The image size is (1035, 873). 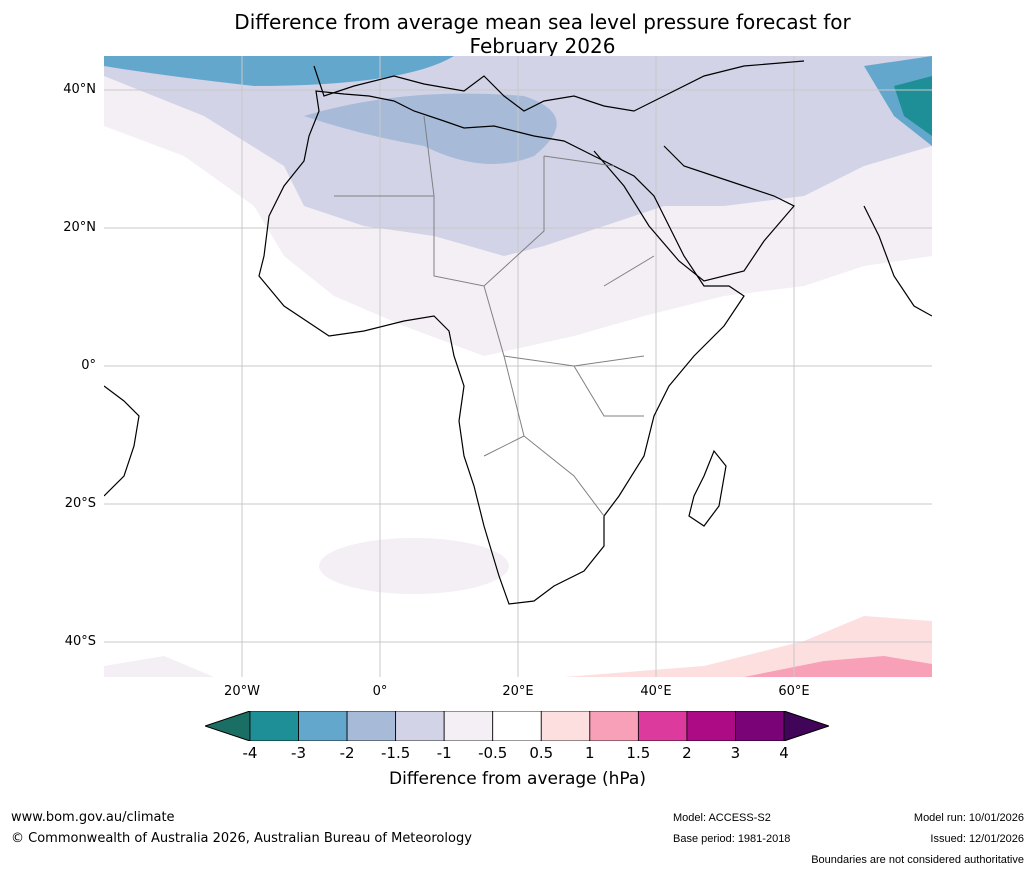 What do you see at coordinates (977, 839) in the screenshot?
I see `footer-issued: Issued: 12/01/2026` at bounding box center [977, 839].